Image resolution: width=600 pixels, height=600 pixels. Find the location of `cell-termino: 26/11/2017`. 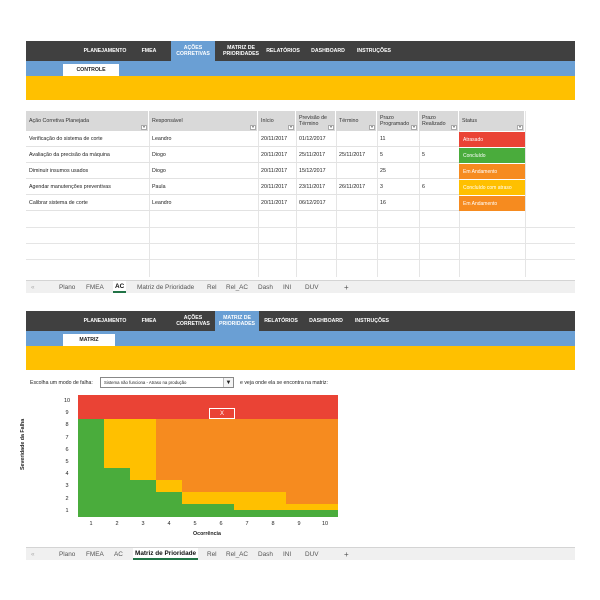

cell-termino: 26/11/2017 is located at coordinates (356, 187).